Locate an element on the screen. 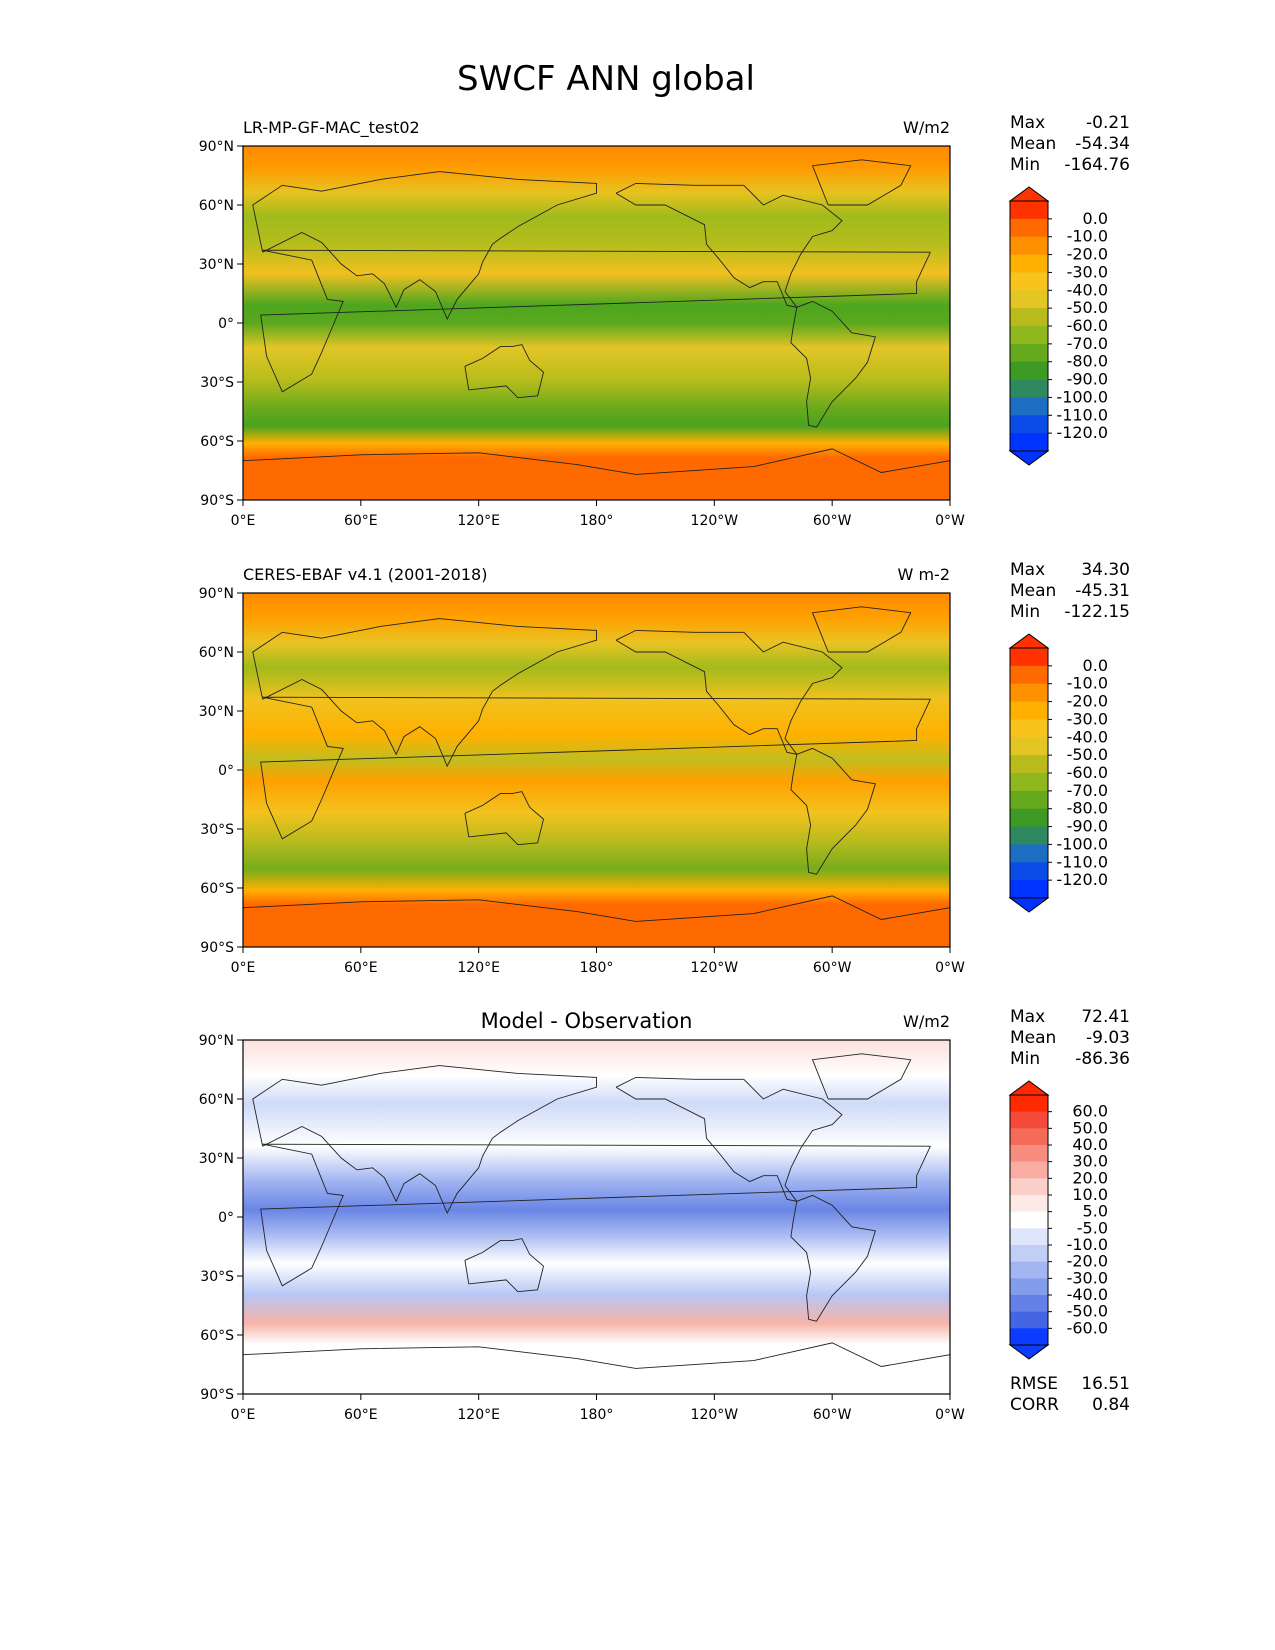 Image resolution: width=1275 pixels, height=1650 pixels. map-field is located at coordinates (596, 1217).